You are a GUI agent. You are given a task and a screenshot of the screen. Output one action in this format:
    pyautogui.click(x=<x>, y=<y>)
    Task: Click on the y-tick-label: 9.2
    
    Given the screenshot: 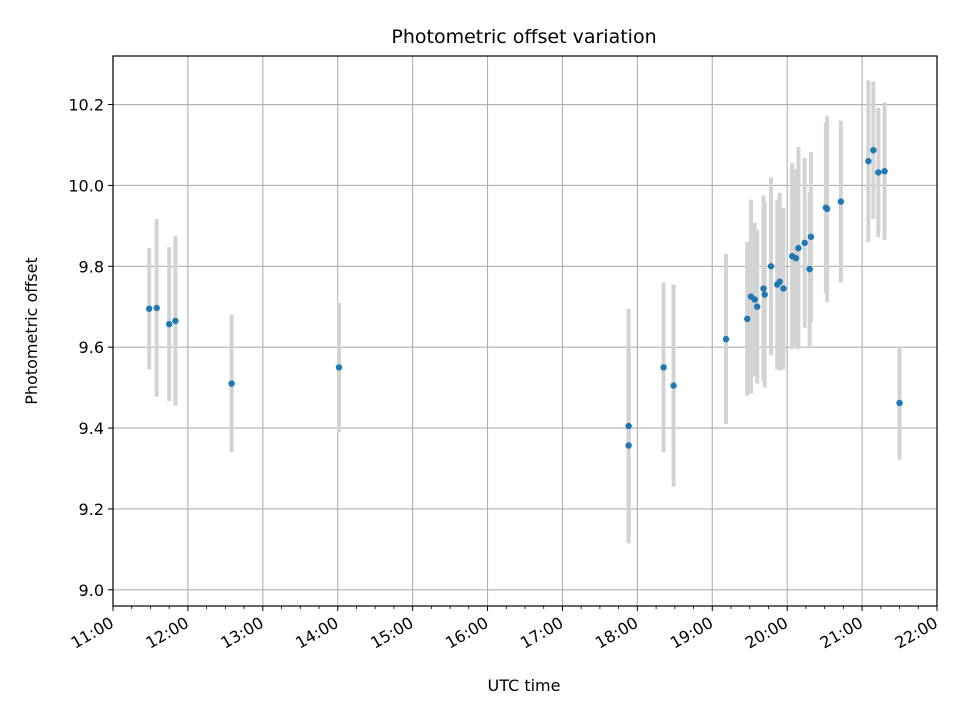 What is the action you would take?
    pyautogui.click(x=91, y=509)
    